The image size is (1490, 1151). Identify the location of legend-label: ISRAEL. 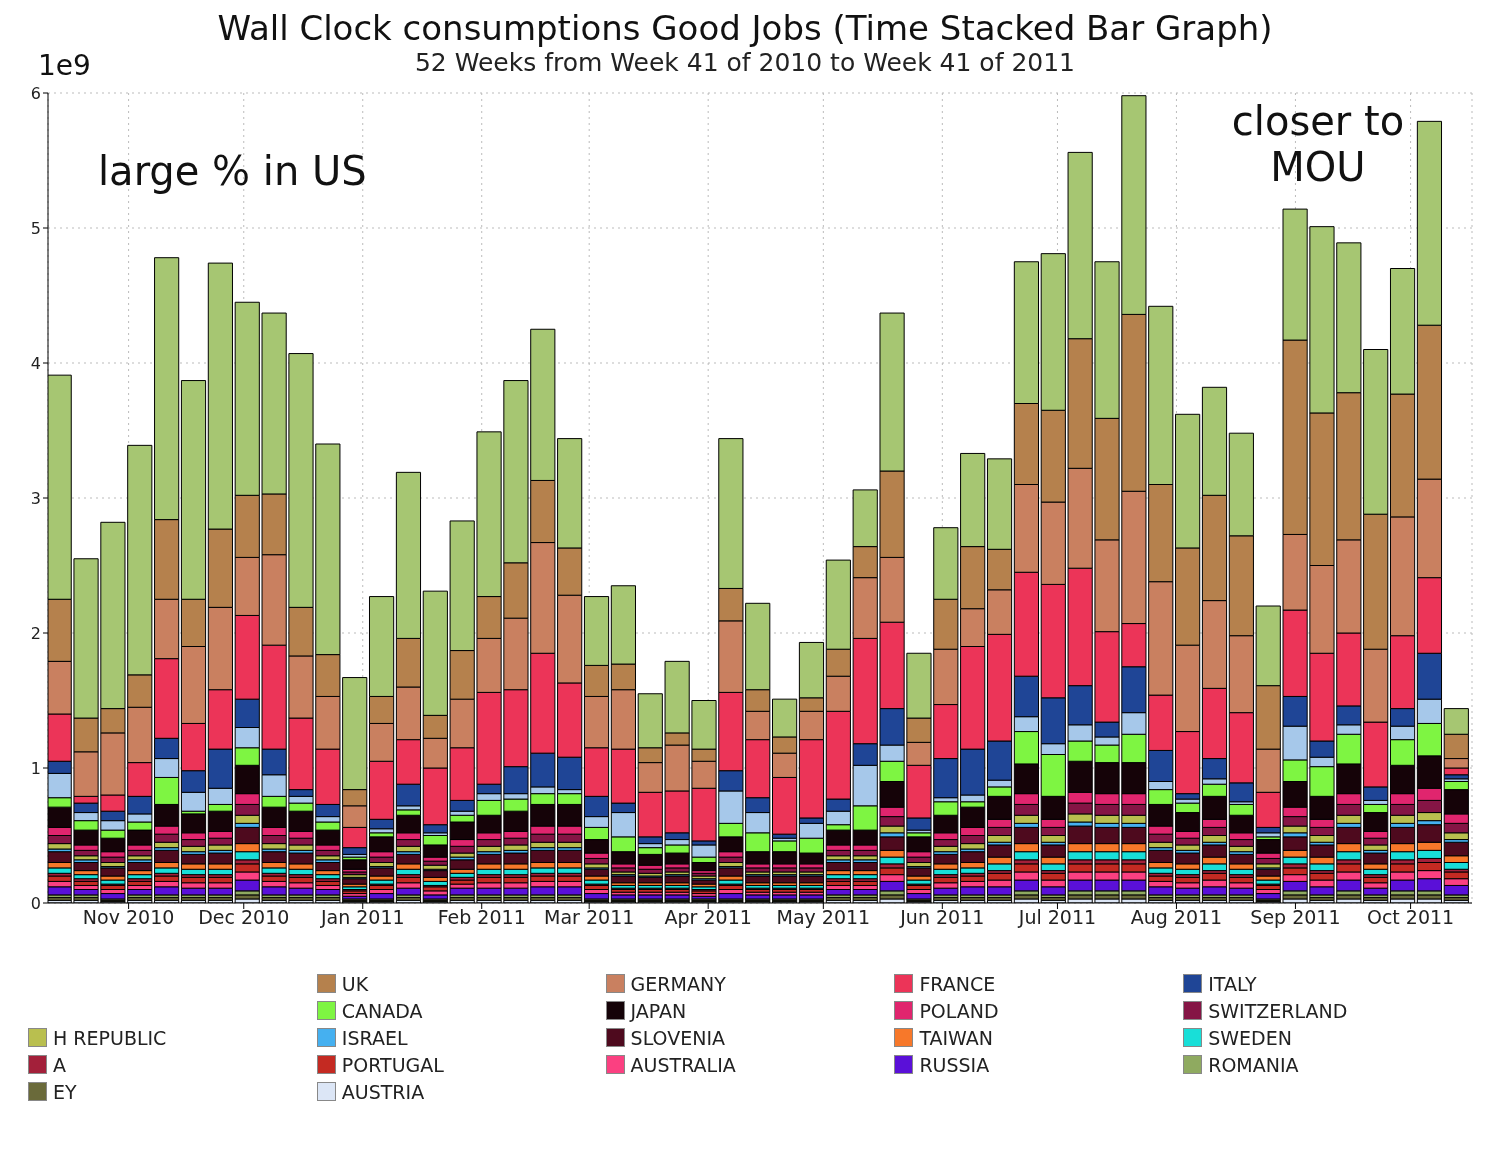
(374, 1037).